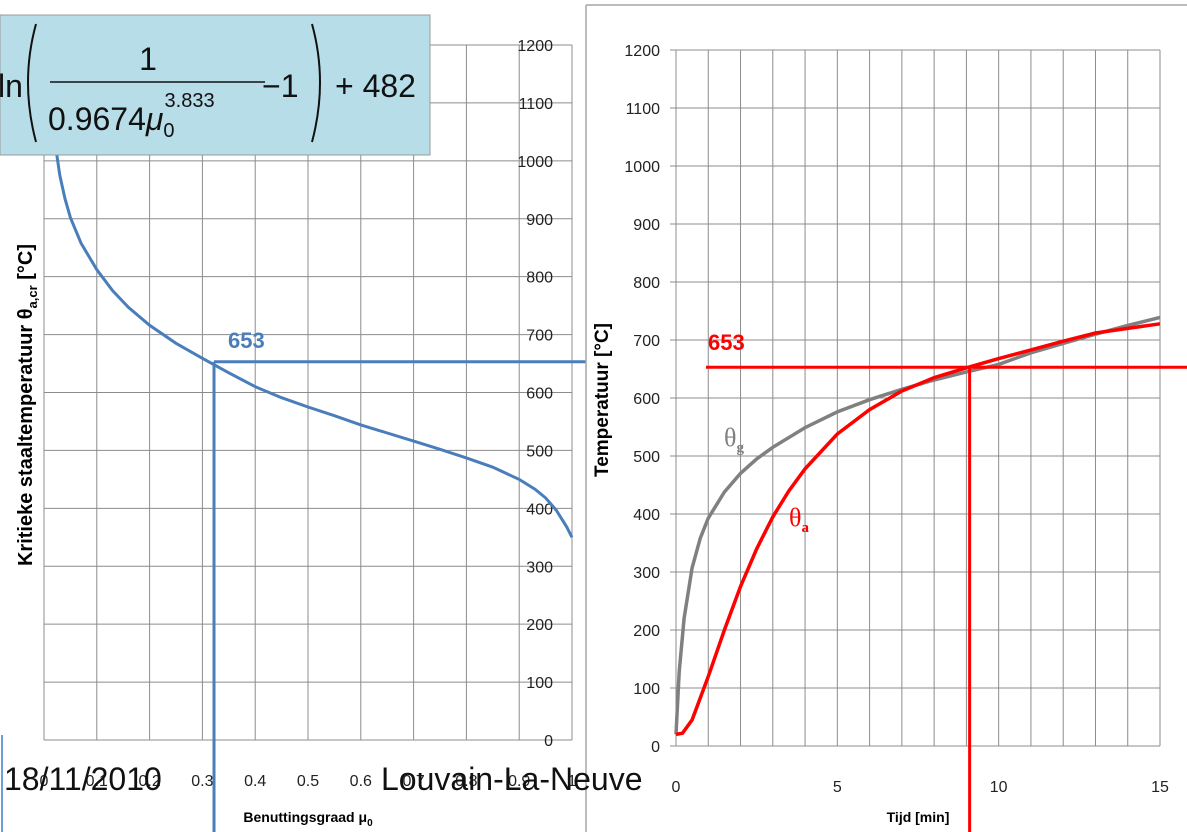 This screenshot has height=832, width=1187. I want to click on right-y-tick-label: 300, so click(646, 573).